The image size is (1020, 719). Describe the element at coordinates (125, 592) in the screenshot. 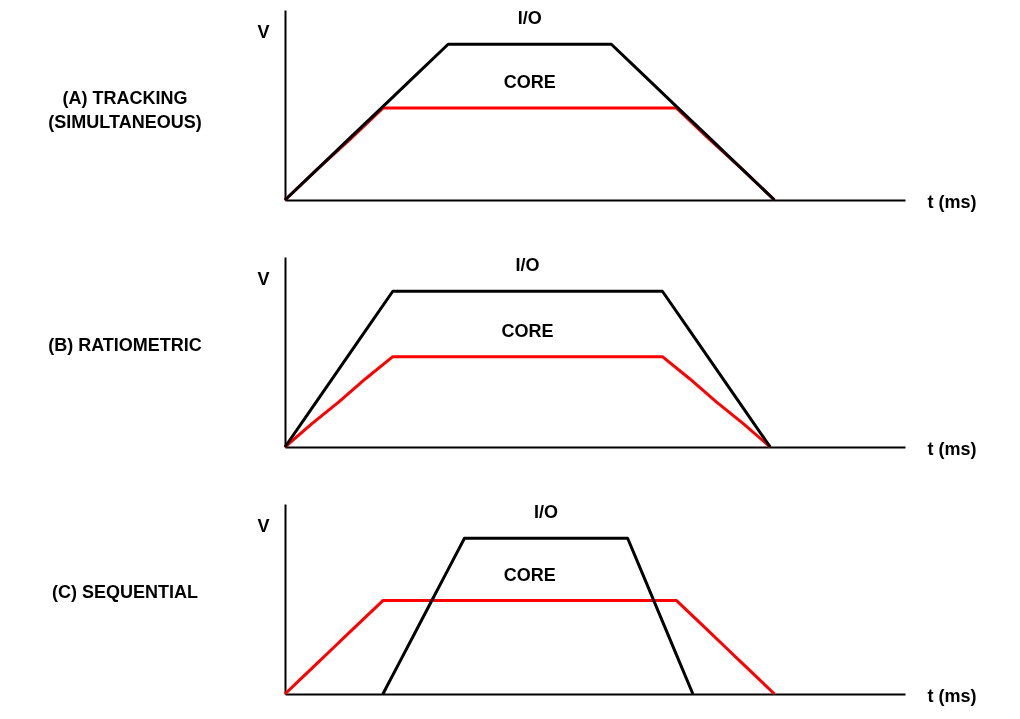

I see `text: (C) SEQUENTIAL` at that location.